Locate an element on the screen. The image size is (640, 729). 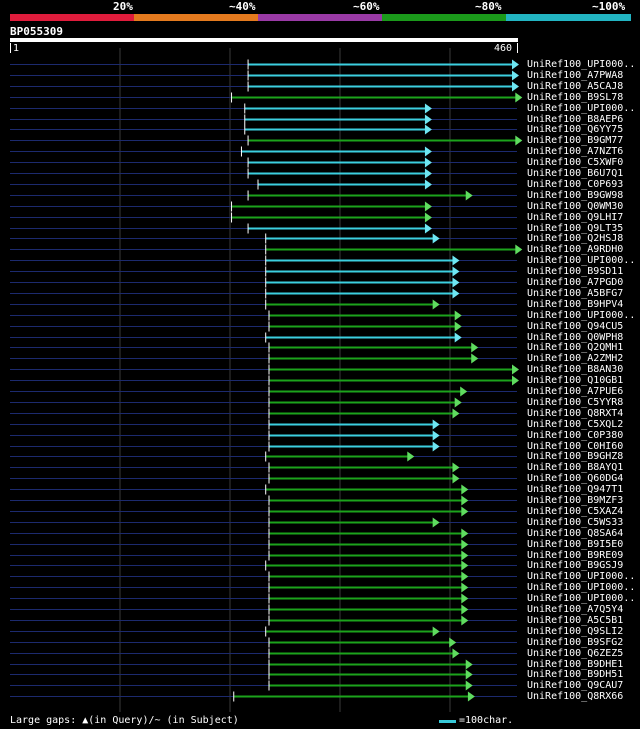
hit-name-link: UniRef100_B9RE09 is located at coordinates (575, 555).